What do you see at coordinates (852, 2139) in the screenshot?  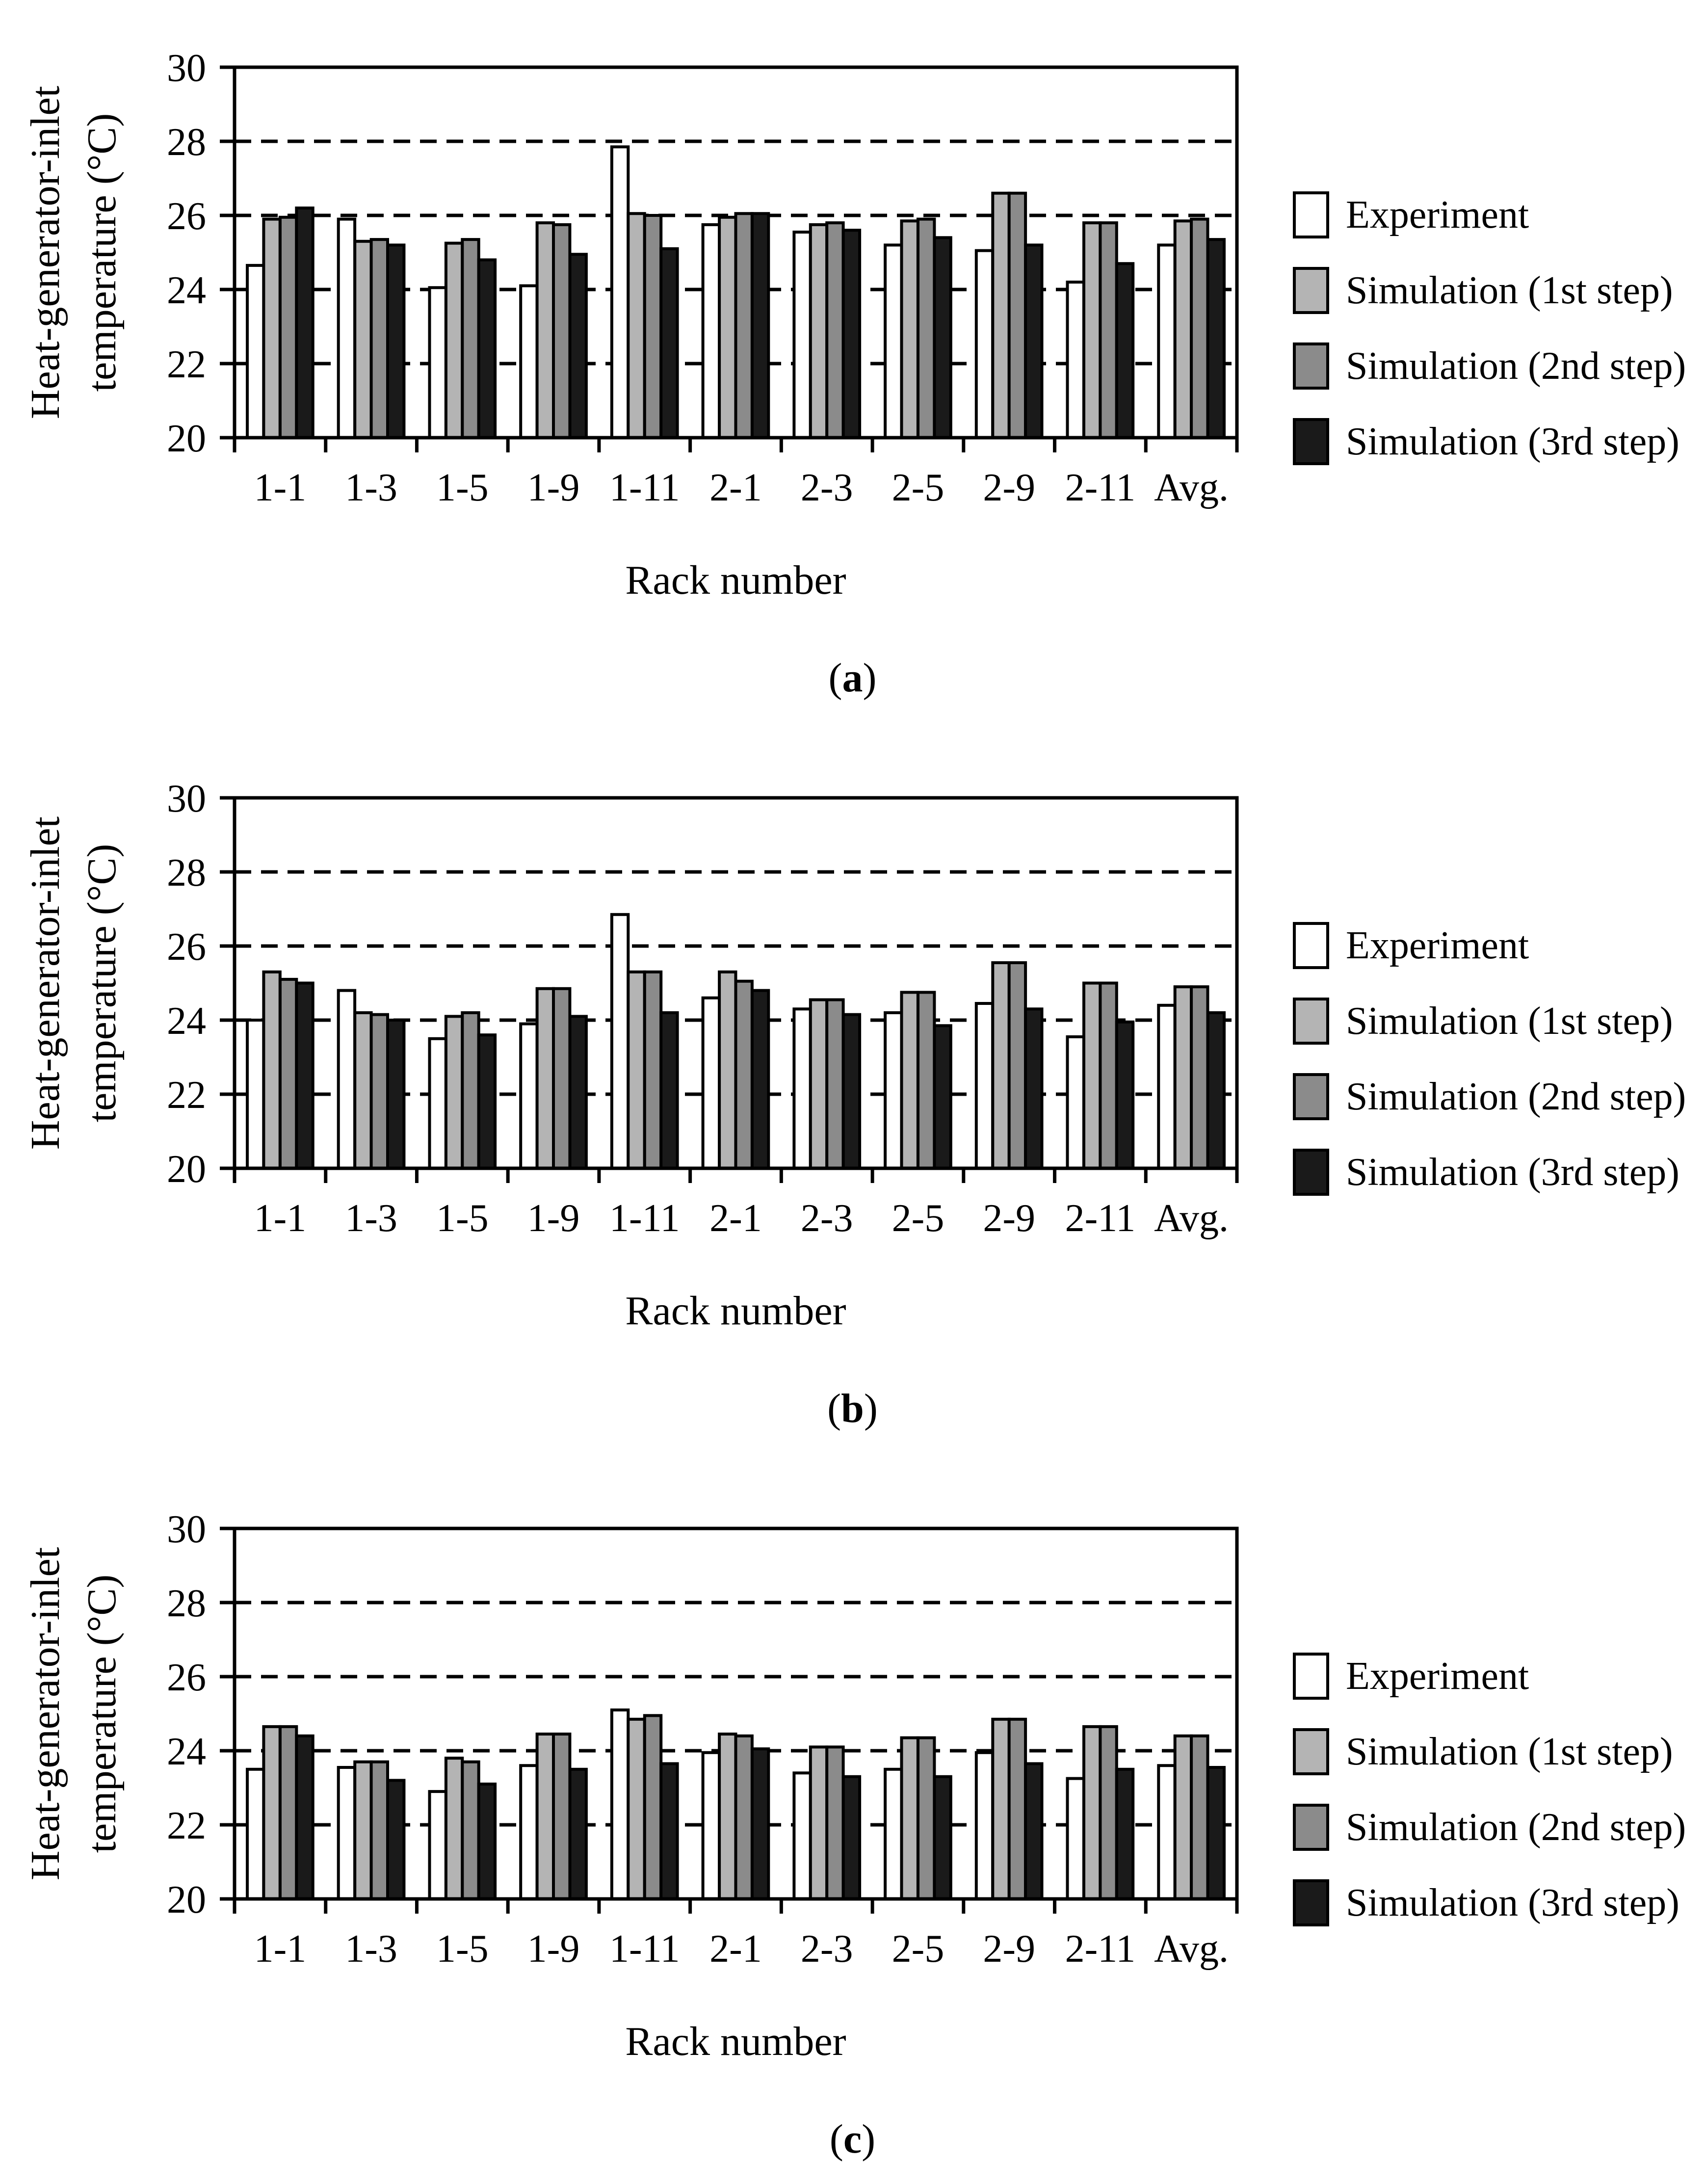 I see `caption-letter: c` at bounding box center [852, 2139].